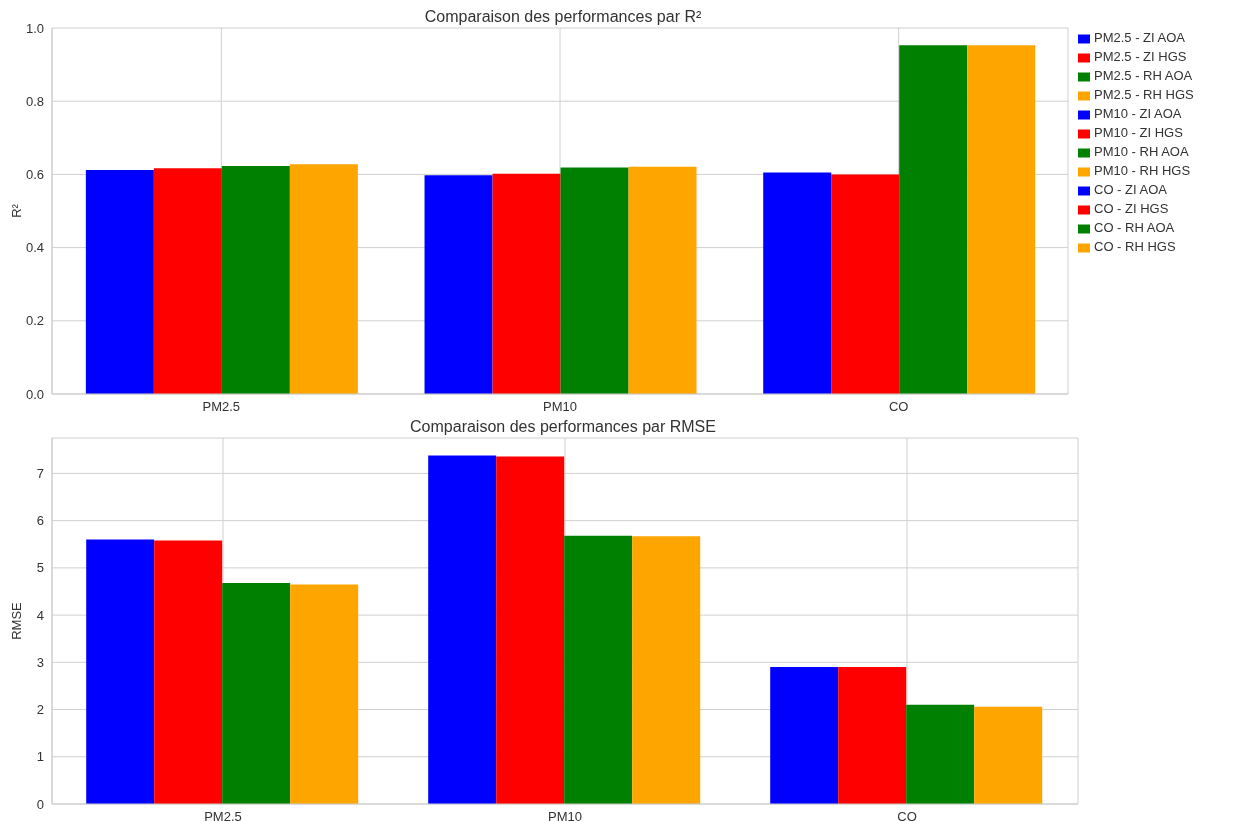 The width and height of the screenshot is (1245, 821). Describe the element at coordinates (34, 175) in the screenshot. I see `y-tick-label: 0.6` at that location.